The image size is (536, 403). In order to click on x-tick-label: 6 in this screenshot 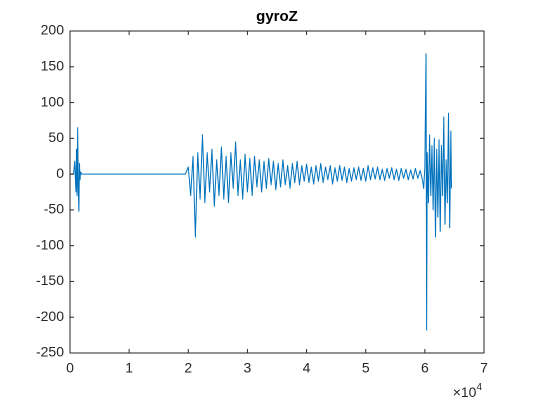, I will do `click(425, 368)`.